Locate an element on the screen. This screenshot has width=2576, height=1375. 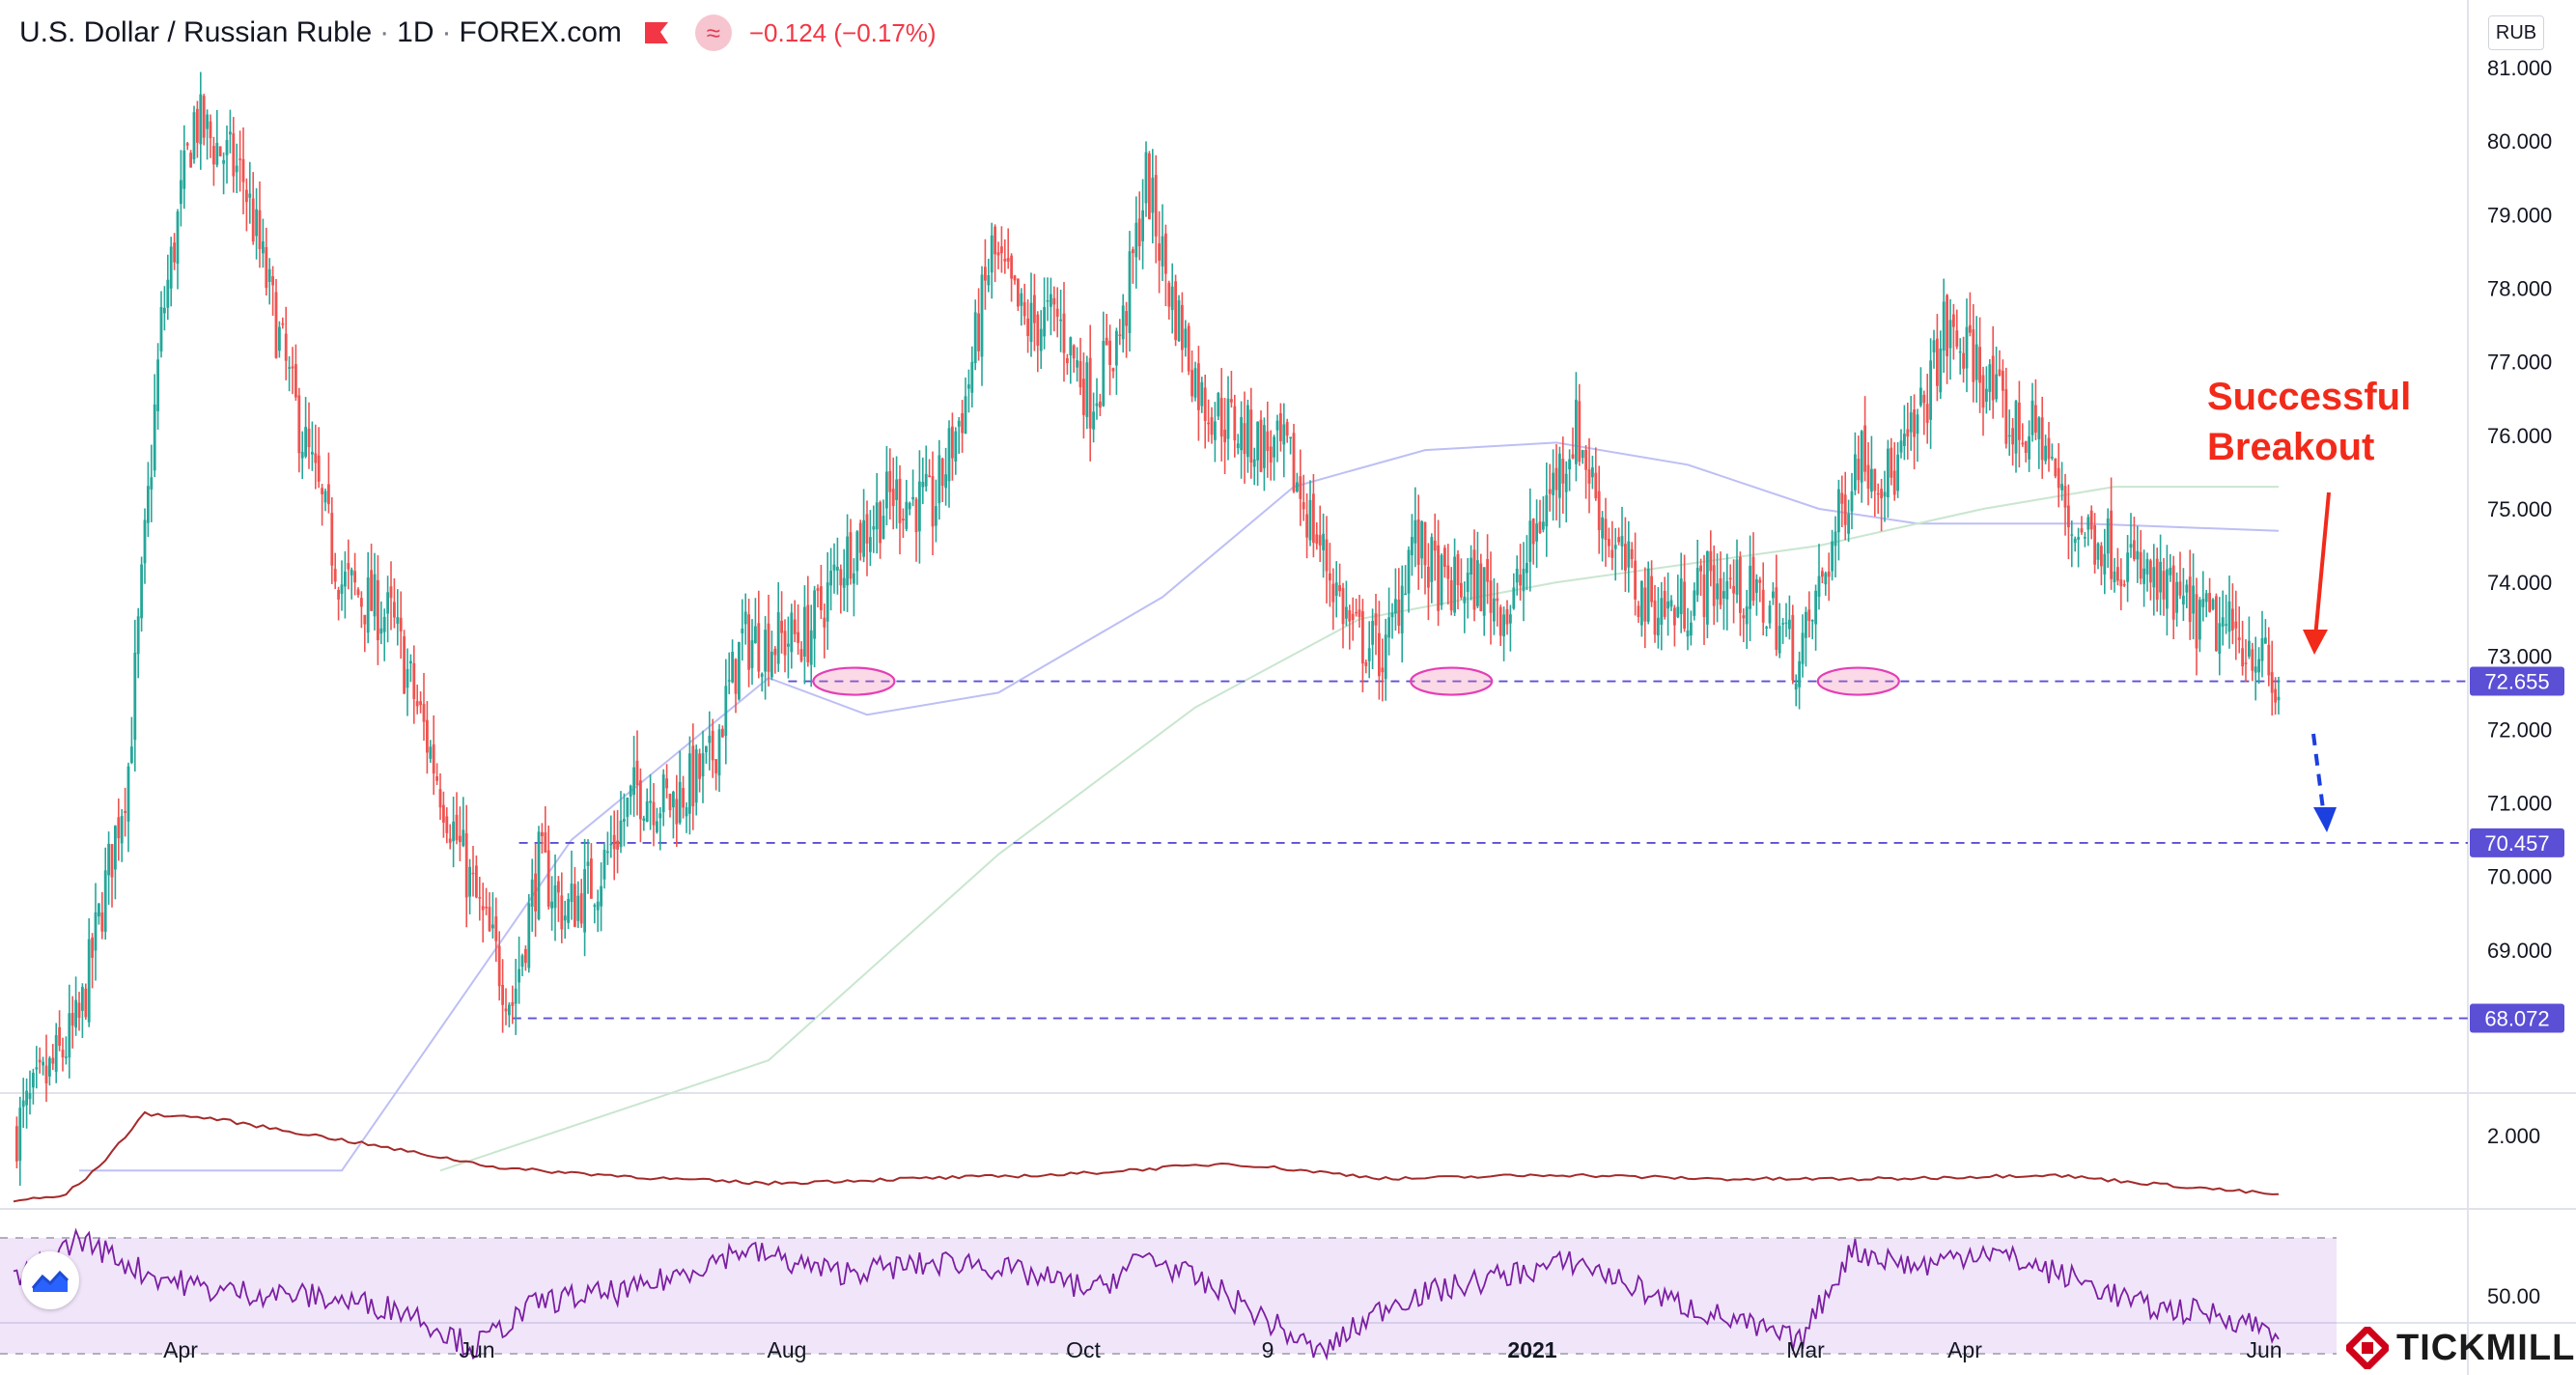
time-axis: Apr Jun Aug Oct 9 2021 Mar Apr Jun is located at coordinates (1223, 1349).